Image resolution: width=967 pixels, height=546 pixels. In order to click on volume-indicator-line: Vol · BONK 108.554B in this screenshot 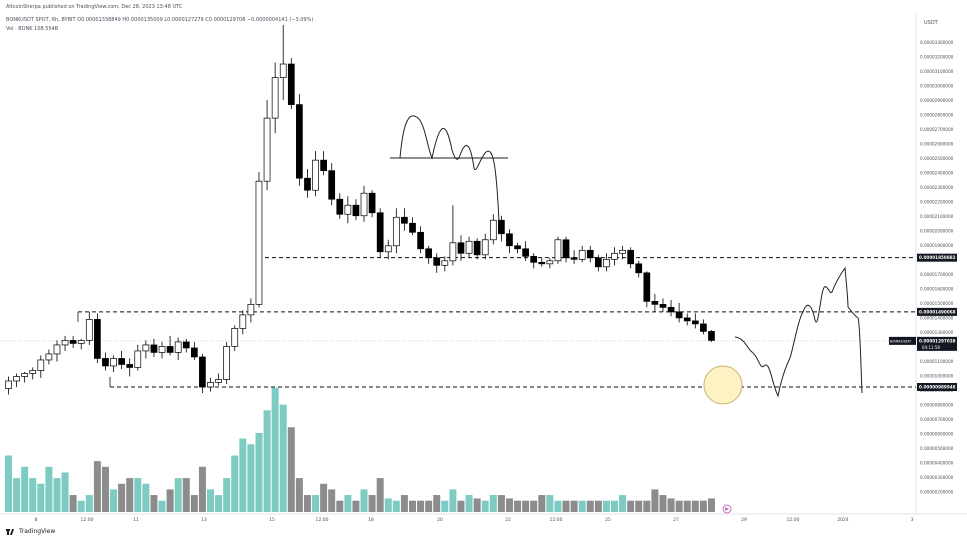, I will do `click(32, 29)`.